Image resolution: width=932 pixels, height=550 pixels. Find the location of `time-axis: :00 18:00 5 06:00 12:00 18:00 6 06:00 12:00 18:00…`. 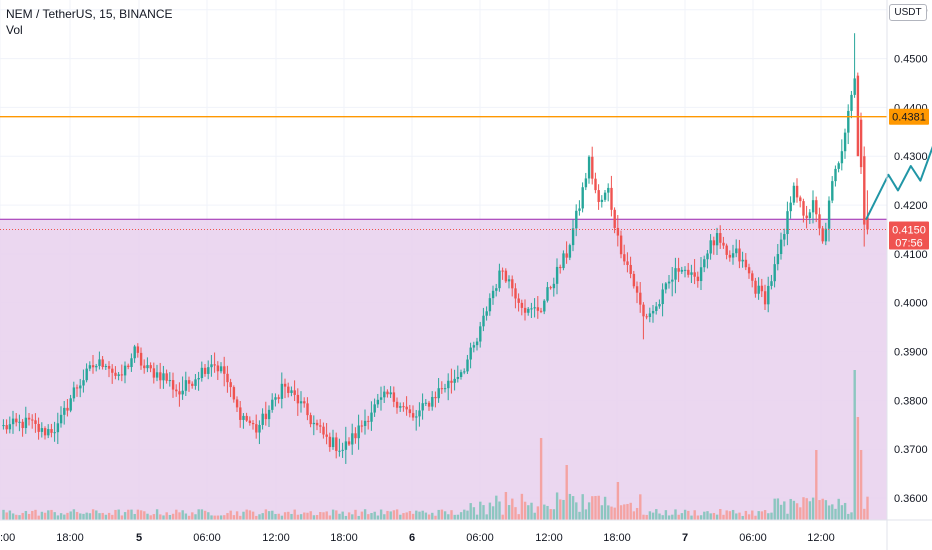

time-axis: :00 18:00 5 06:00 12:00 18:00 6 06:00 12:00 18:00… is located at coordinates (417, 538).